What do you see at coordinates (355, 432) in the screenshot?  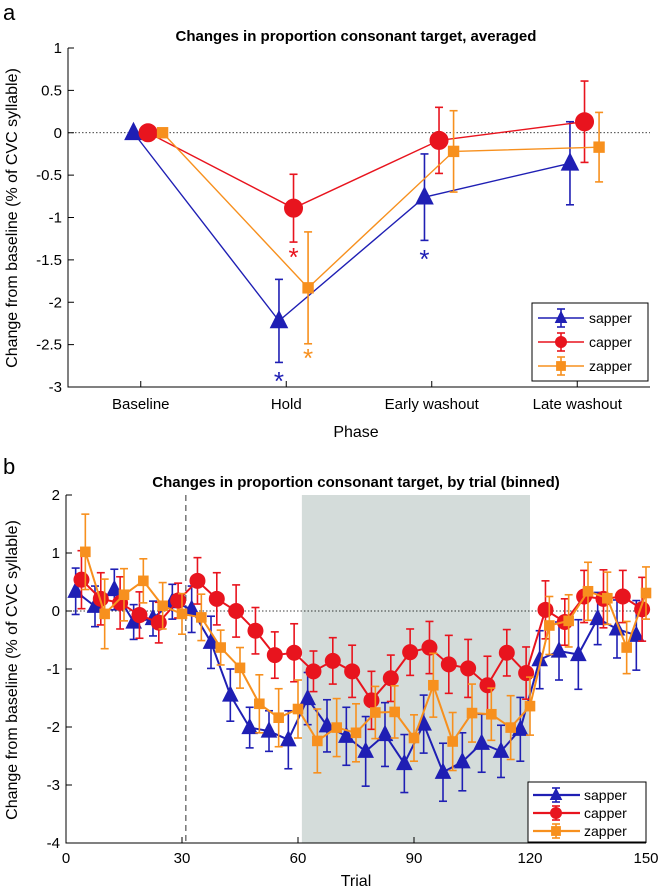 I see `x-axis-label-a: Phase` at bounding box center [355, 432].